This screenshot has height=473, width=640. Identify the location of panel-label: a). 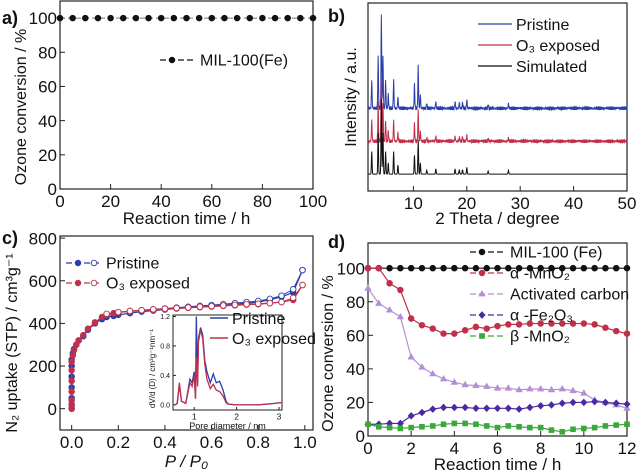
(10, 18).